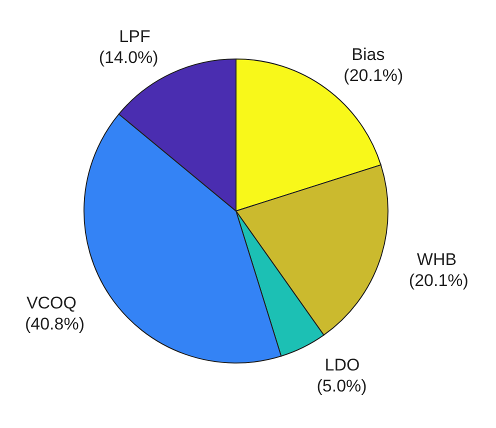  What do you see at coordinates (342, 365) in the screenshot?
I see `slice-label: LDO` at bounding box center [342, 365].